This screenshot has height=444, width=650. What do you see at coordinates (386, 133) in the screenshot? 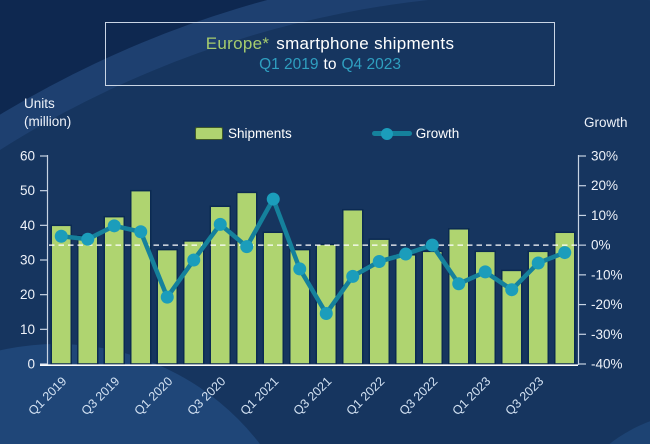
I see `growth-dot-icon` at bounding box center [386, 133].